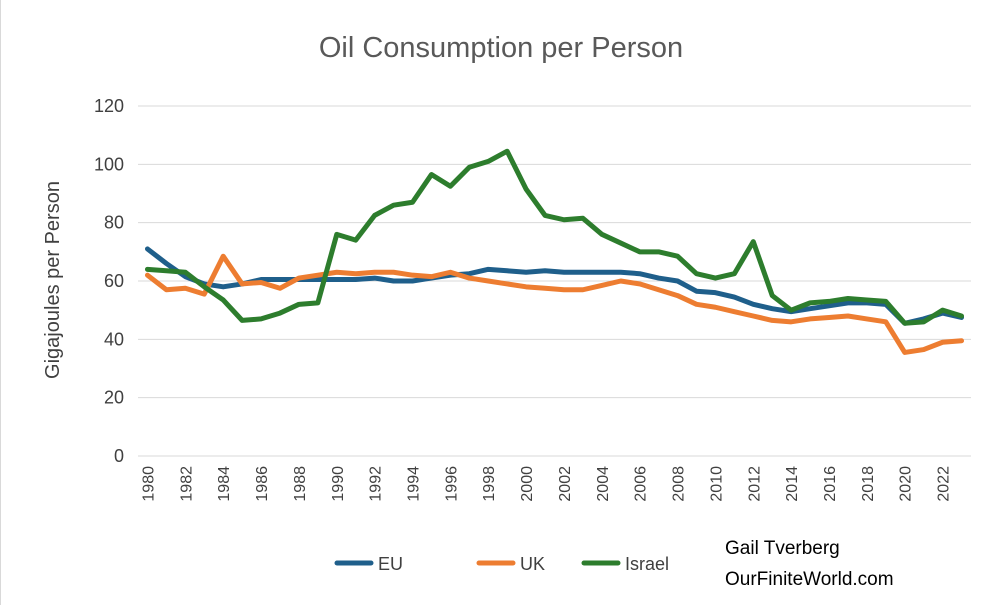  I want to click on x-tick-label-2000: 2000, so click(527, 484).